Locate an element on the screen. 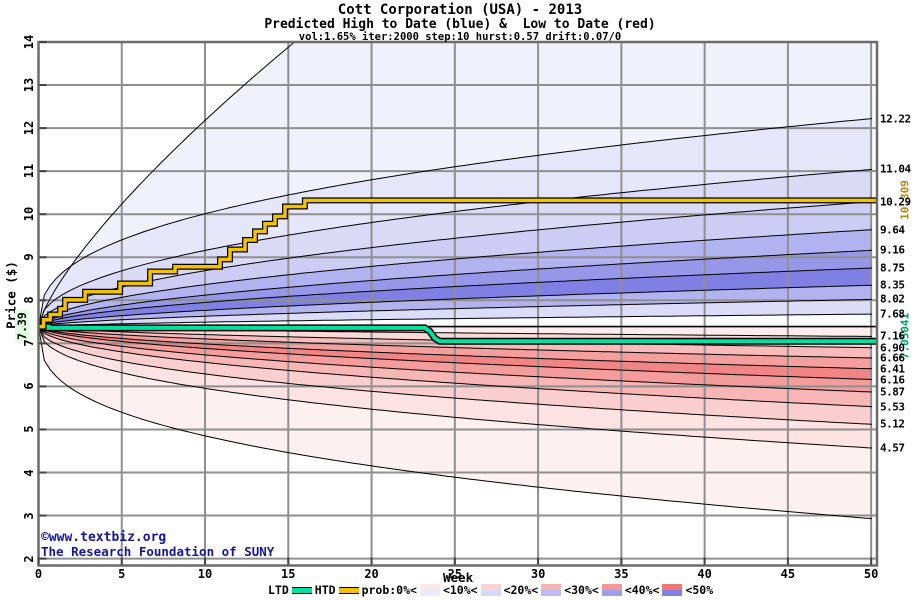 This screenshot has height=600, width=920. x-tick-label: 10 is located at coordinates (205, 574).